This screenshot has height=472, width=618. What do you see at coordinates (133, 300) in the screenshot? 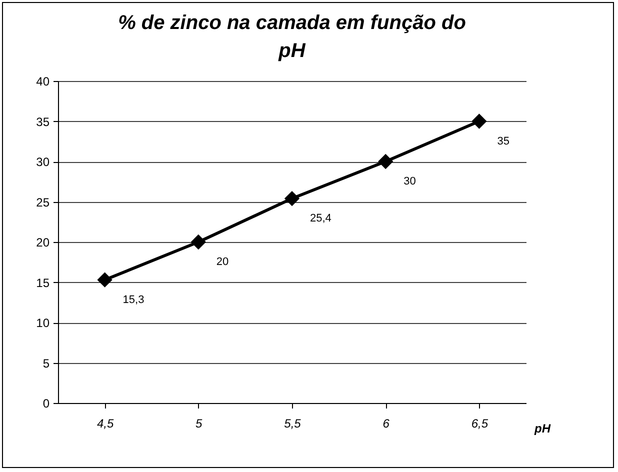
I see `data-label: 15,3` at bounding box center [133, 300].